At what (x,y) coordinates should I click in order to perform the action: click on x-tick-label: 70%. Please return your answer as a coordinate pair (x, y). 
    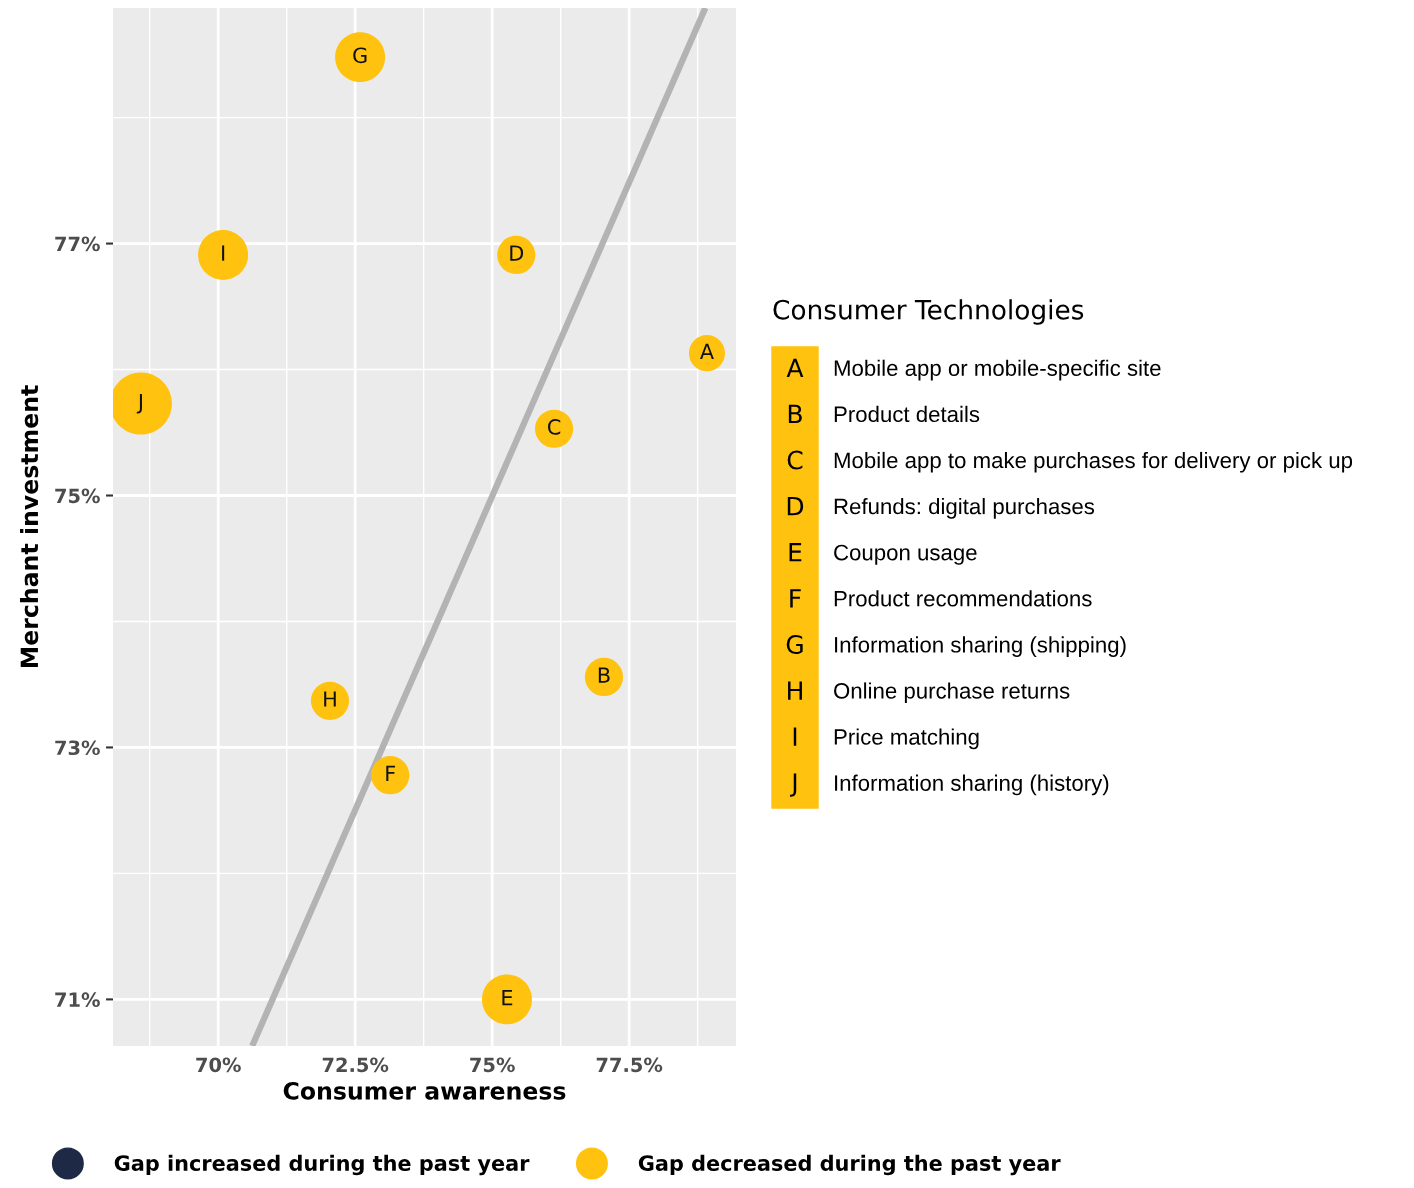
    Looking at the image, I should click on (218, 1065).